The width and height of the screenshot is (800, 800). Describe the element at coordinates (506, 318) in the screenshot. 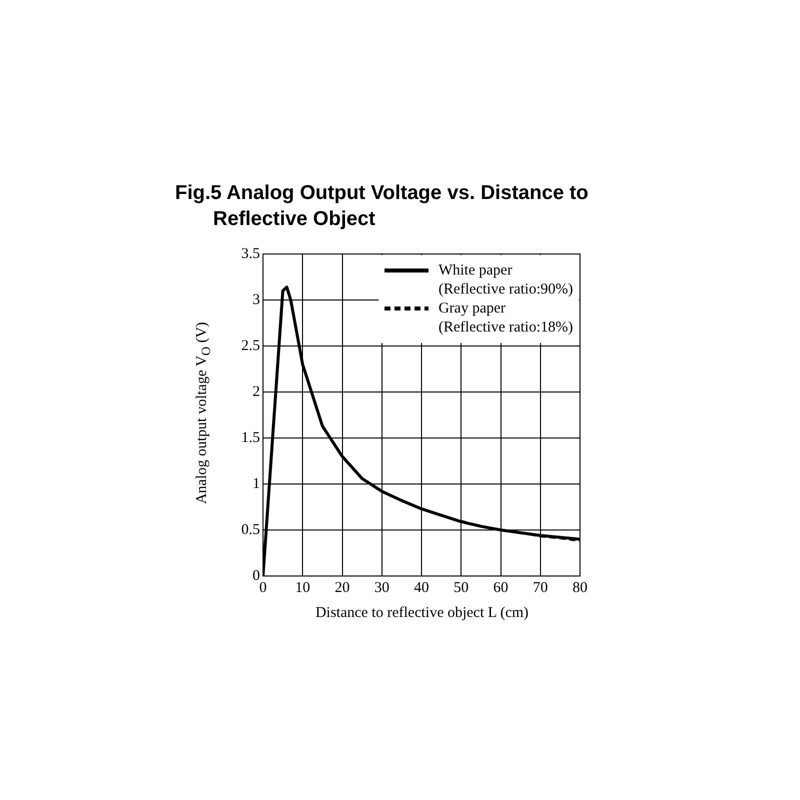

I see `legend-label: Gray paper (Reflective ratio:18%)` at that location.